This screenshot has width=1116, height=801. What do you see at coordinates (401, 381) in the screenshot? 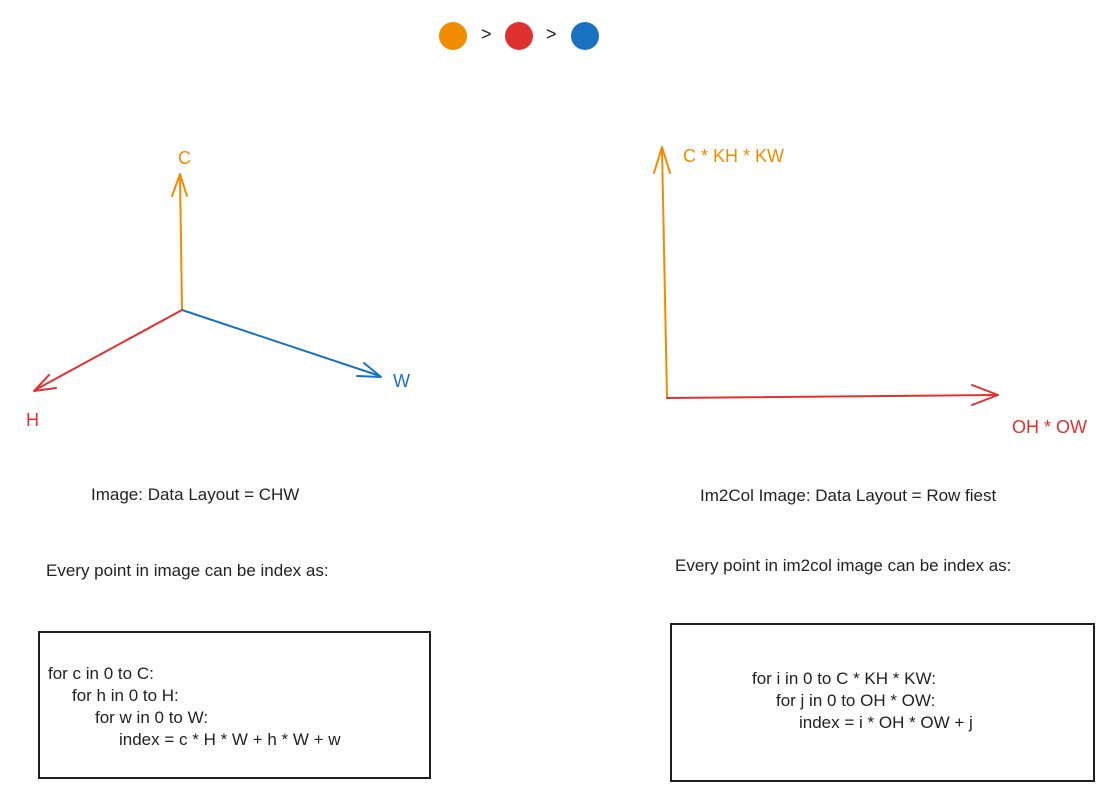
I see `w-axis-label: W` at bounding box center [401, 381].